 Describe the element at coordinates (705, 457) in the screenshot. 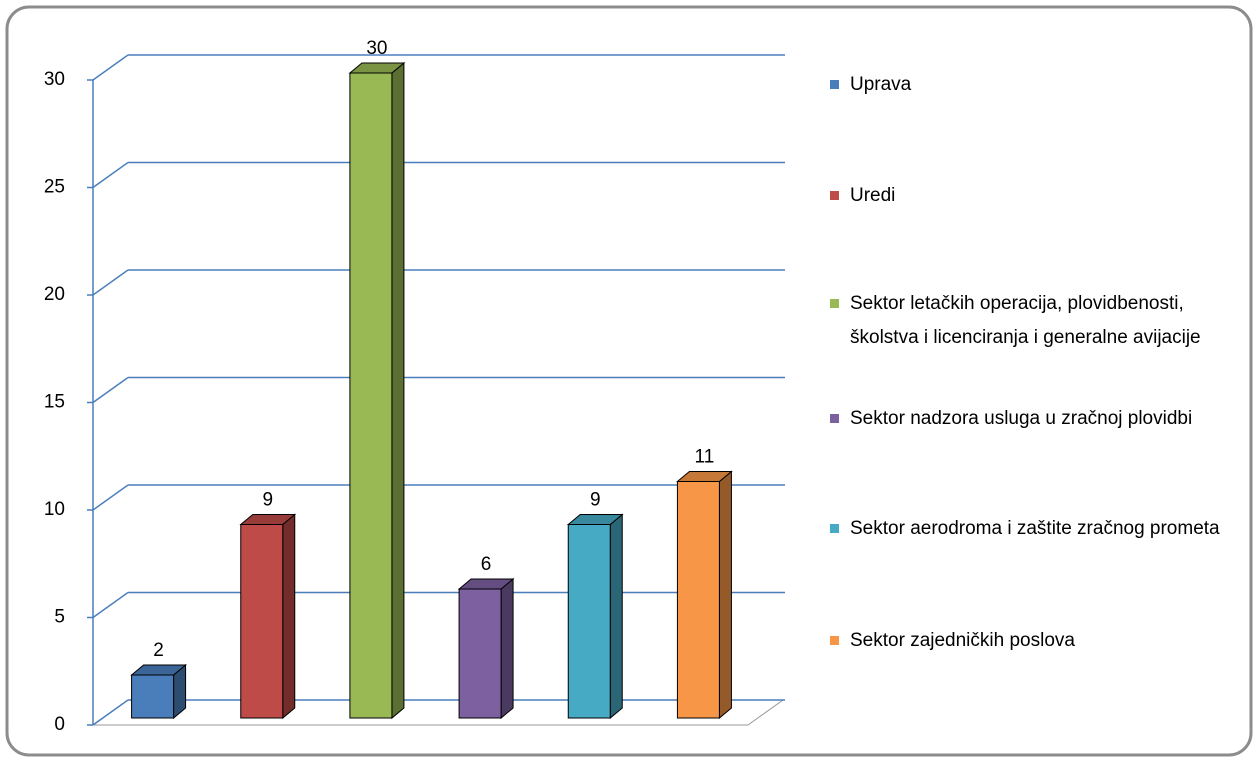

I see `data-label: 11` at that location.